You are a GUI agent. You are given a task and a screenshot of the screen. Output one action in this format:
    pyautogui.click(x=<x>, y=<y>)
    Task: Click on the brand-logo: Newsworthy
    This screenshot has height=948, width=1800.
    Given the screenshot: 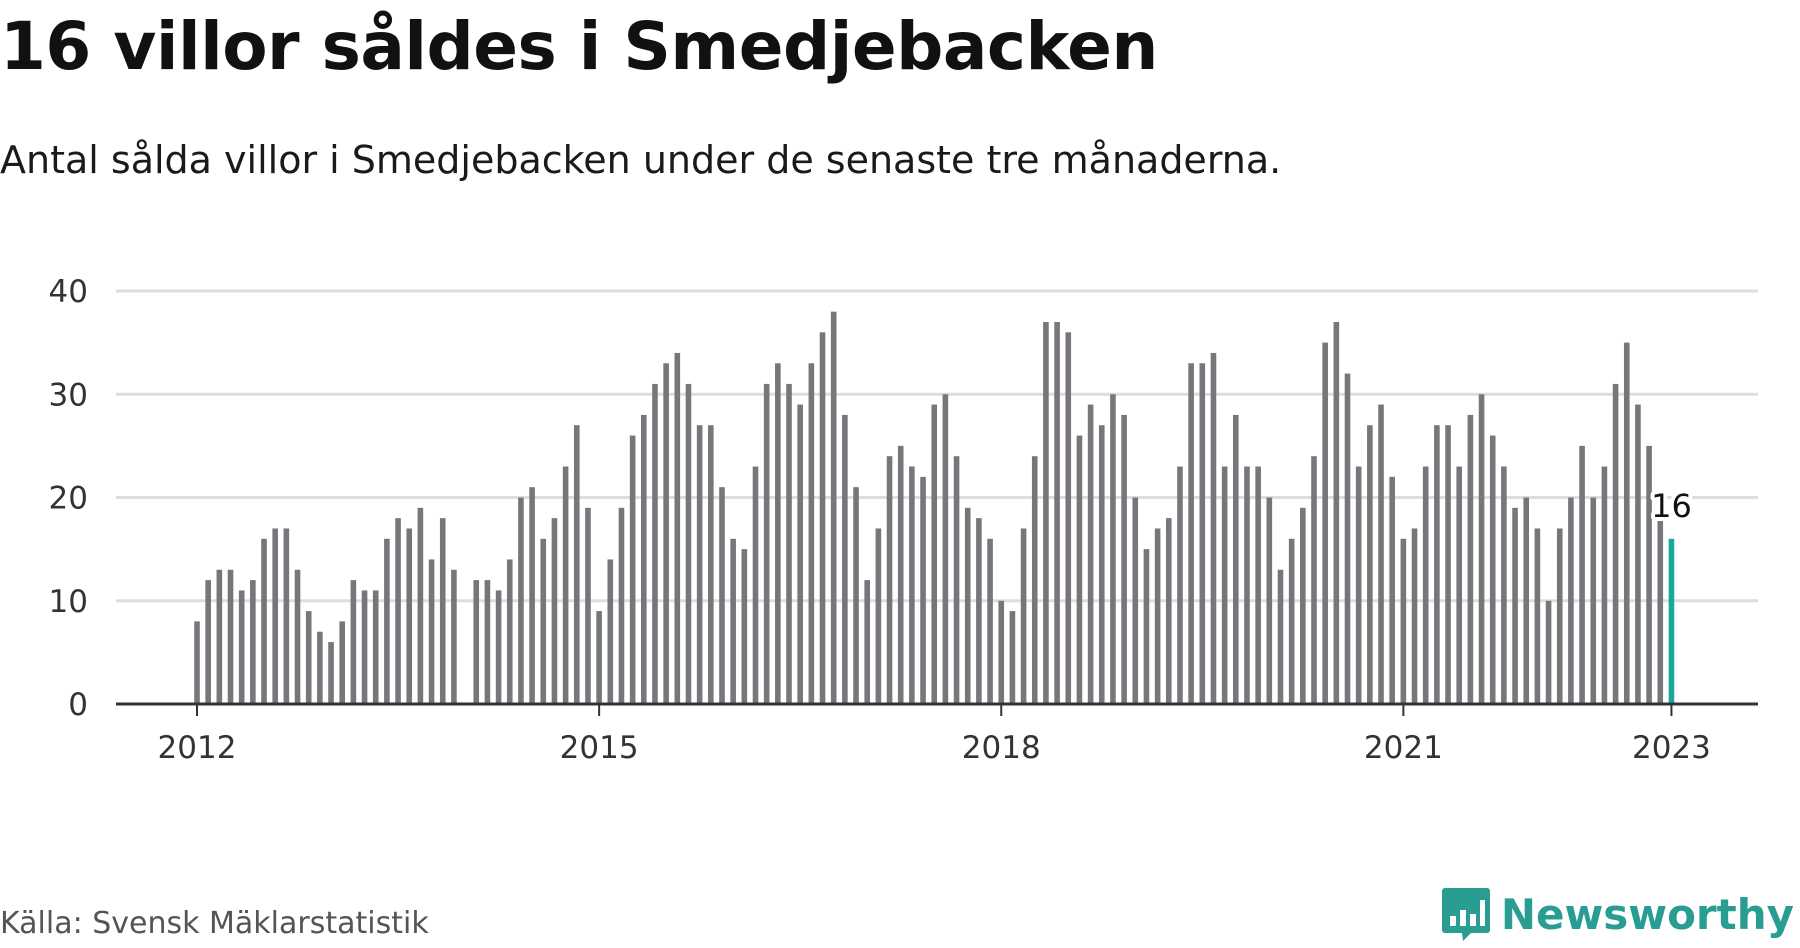 What is the action you would take?
    pyautogui.click(x=1617, y=914)
    